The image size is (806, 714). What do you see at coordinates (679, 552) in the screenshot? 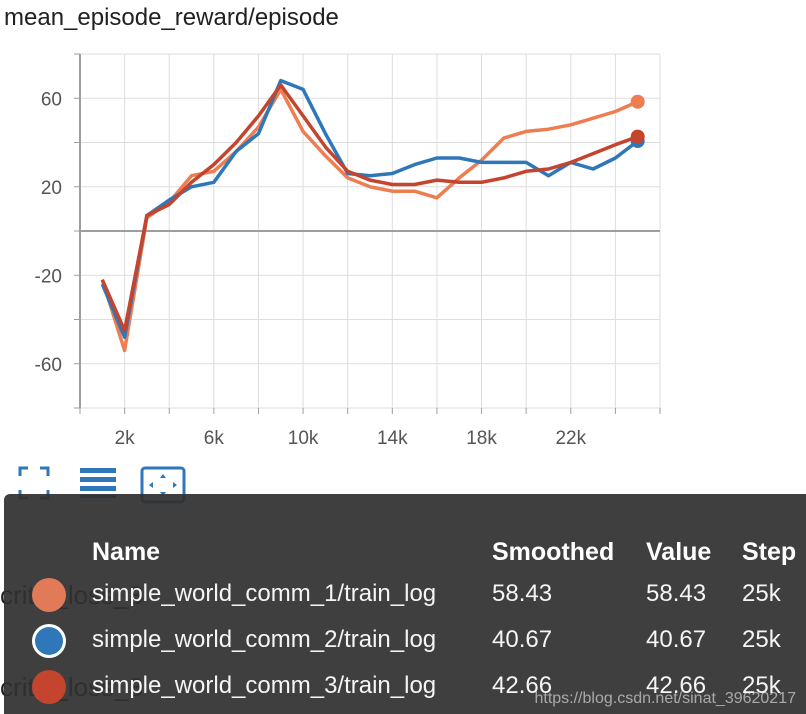
I see `column-header-value: Value` at bounding box center [679, 552].